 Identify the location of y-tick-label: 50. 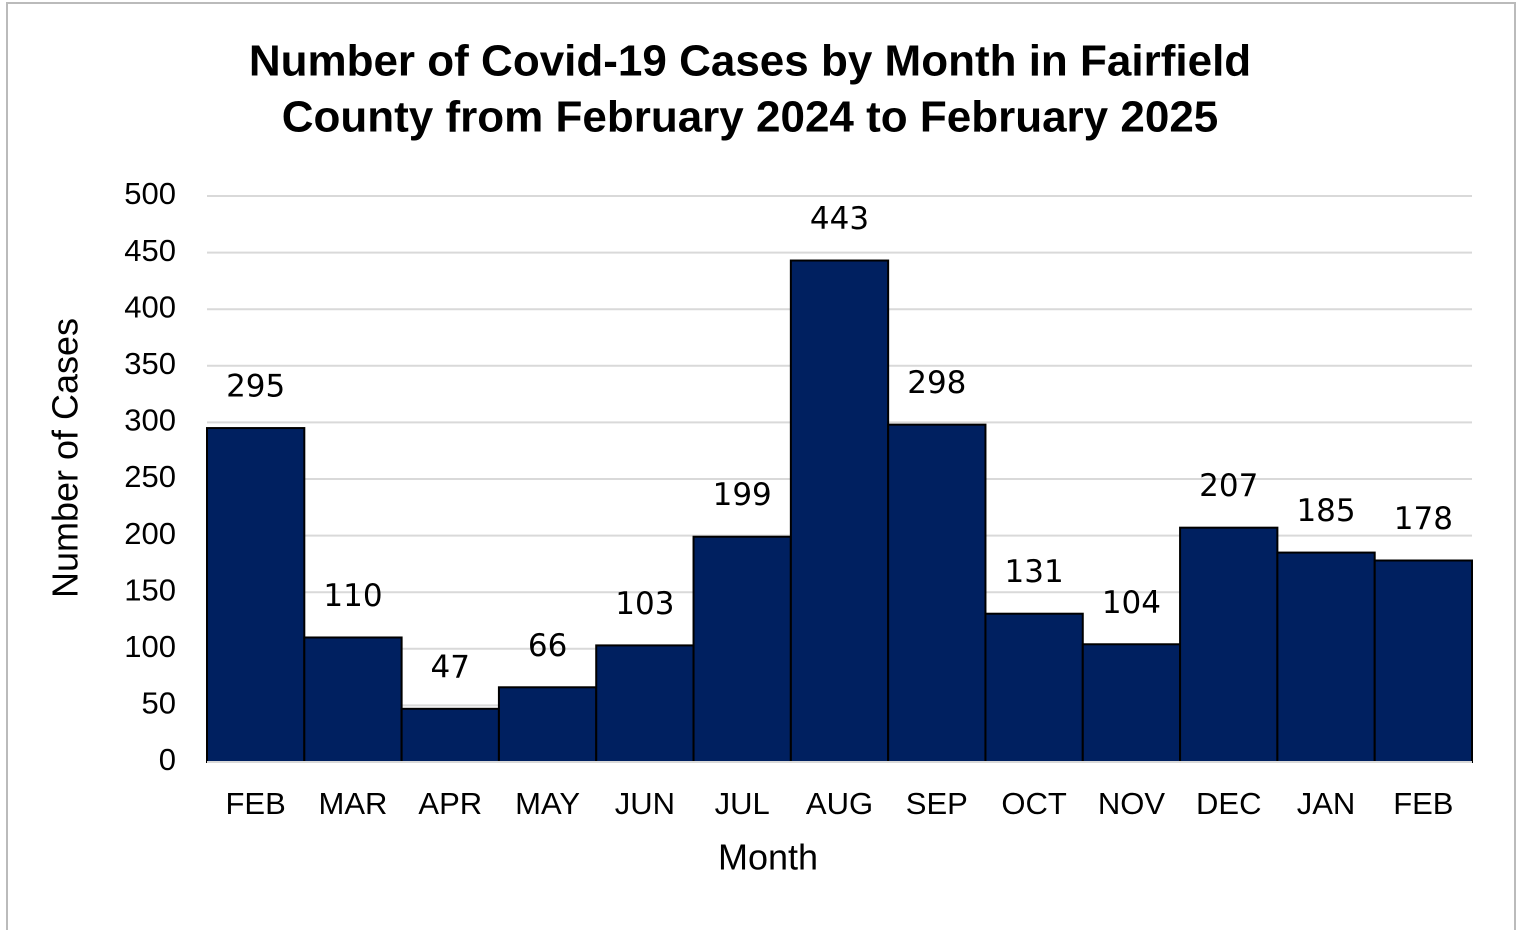
(159, 703).